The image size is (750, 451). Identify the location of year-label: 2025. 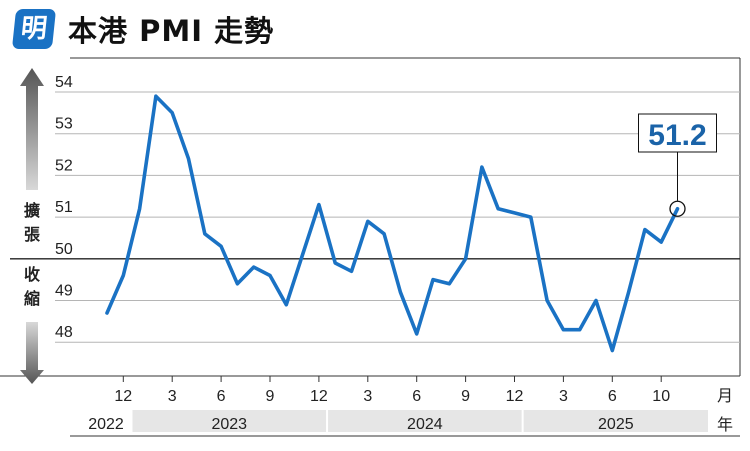
(616, 424).